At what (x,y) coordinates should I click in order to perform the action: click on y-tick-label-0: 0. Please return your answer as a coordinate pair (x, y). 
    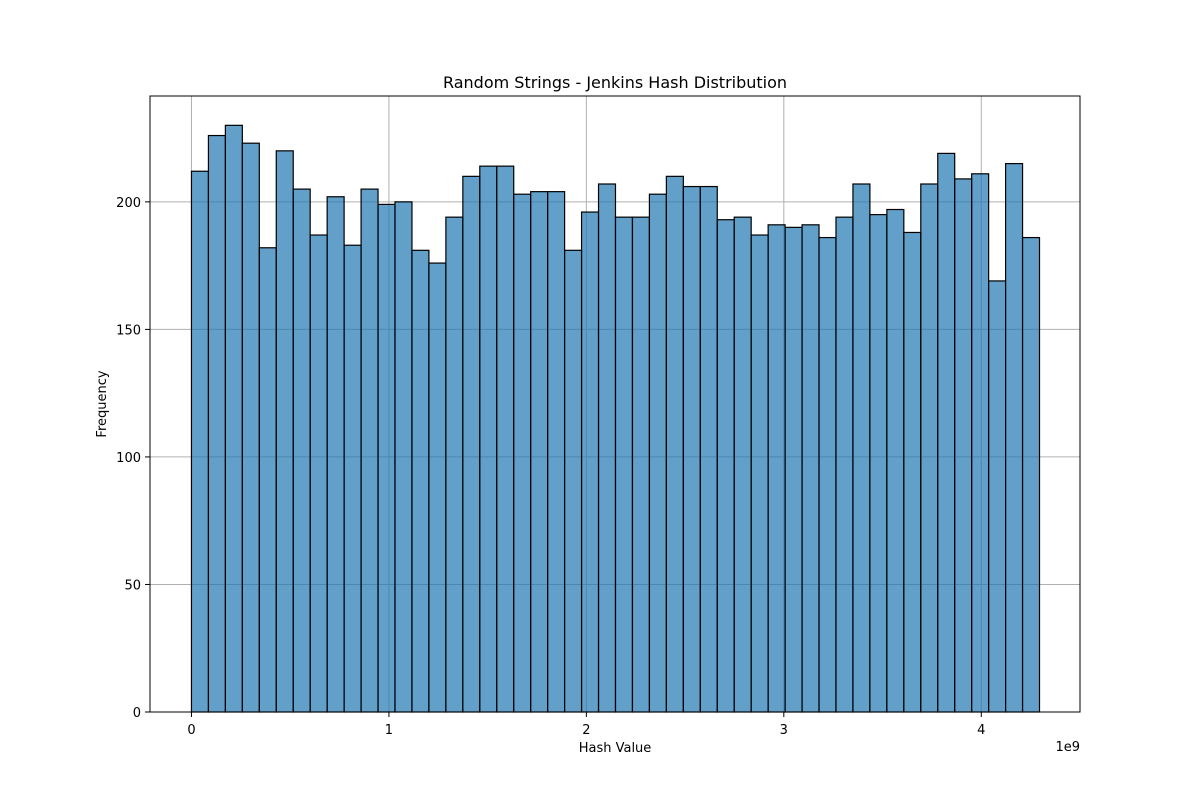
    Looking at the image, I should click on (137, 713).